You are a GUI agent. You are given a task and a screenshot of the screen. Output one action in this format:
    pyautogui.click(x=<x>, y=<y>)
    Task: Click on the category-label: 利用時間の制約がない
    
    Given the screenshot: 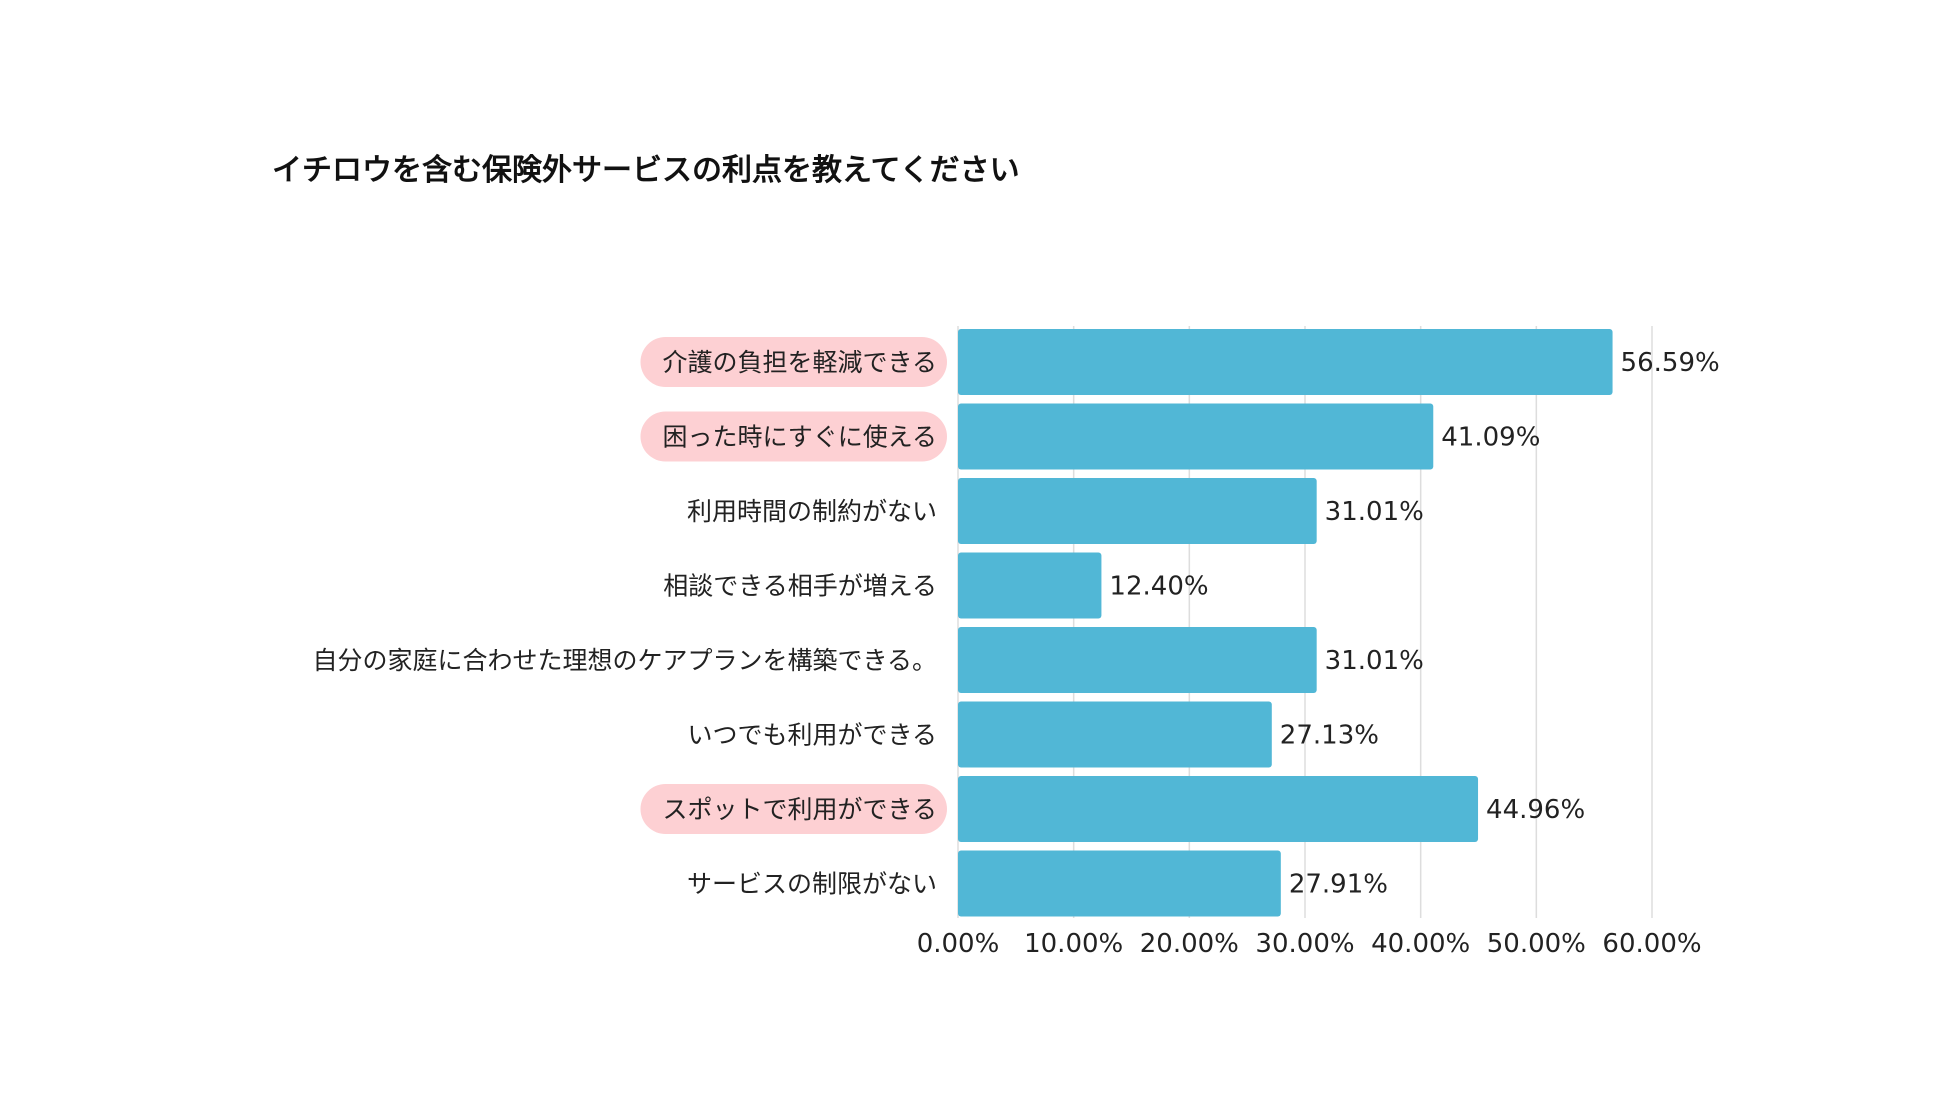 What is the action you would take?
    pyautogui.click(x=812, y=511)
    